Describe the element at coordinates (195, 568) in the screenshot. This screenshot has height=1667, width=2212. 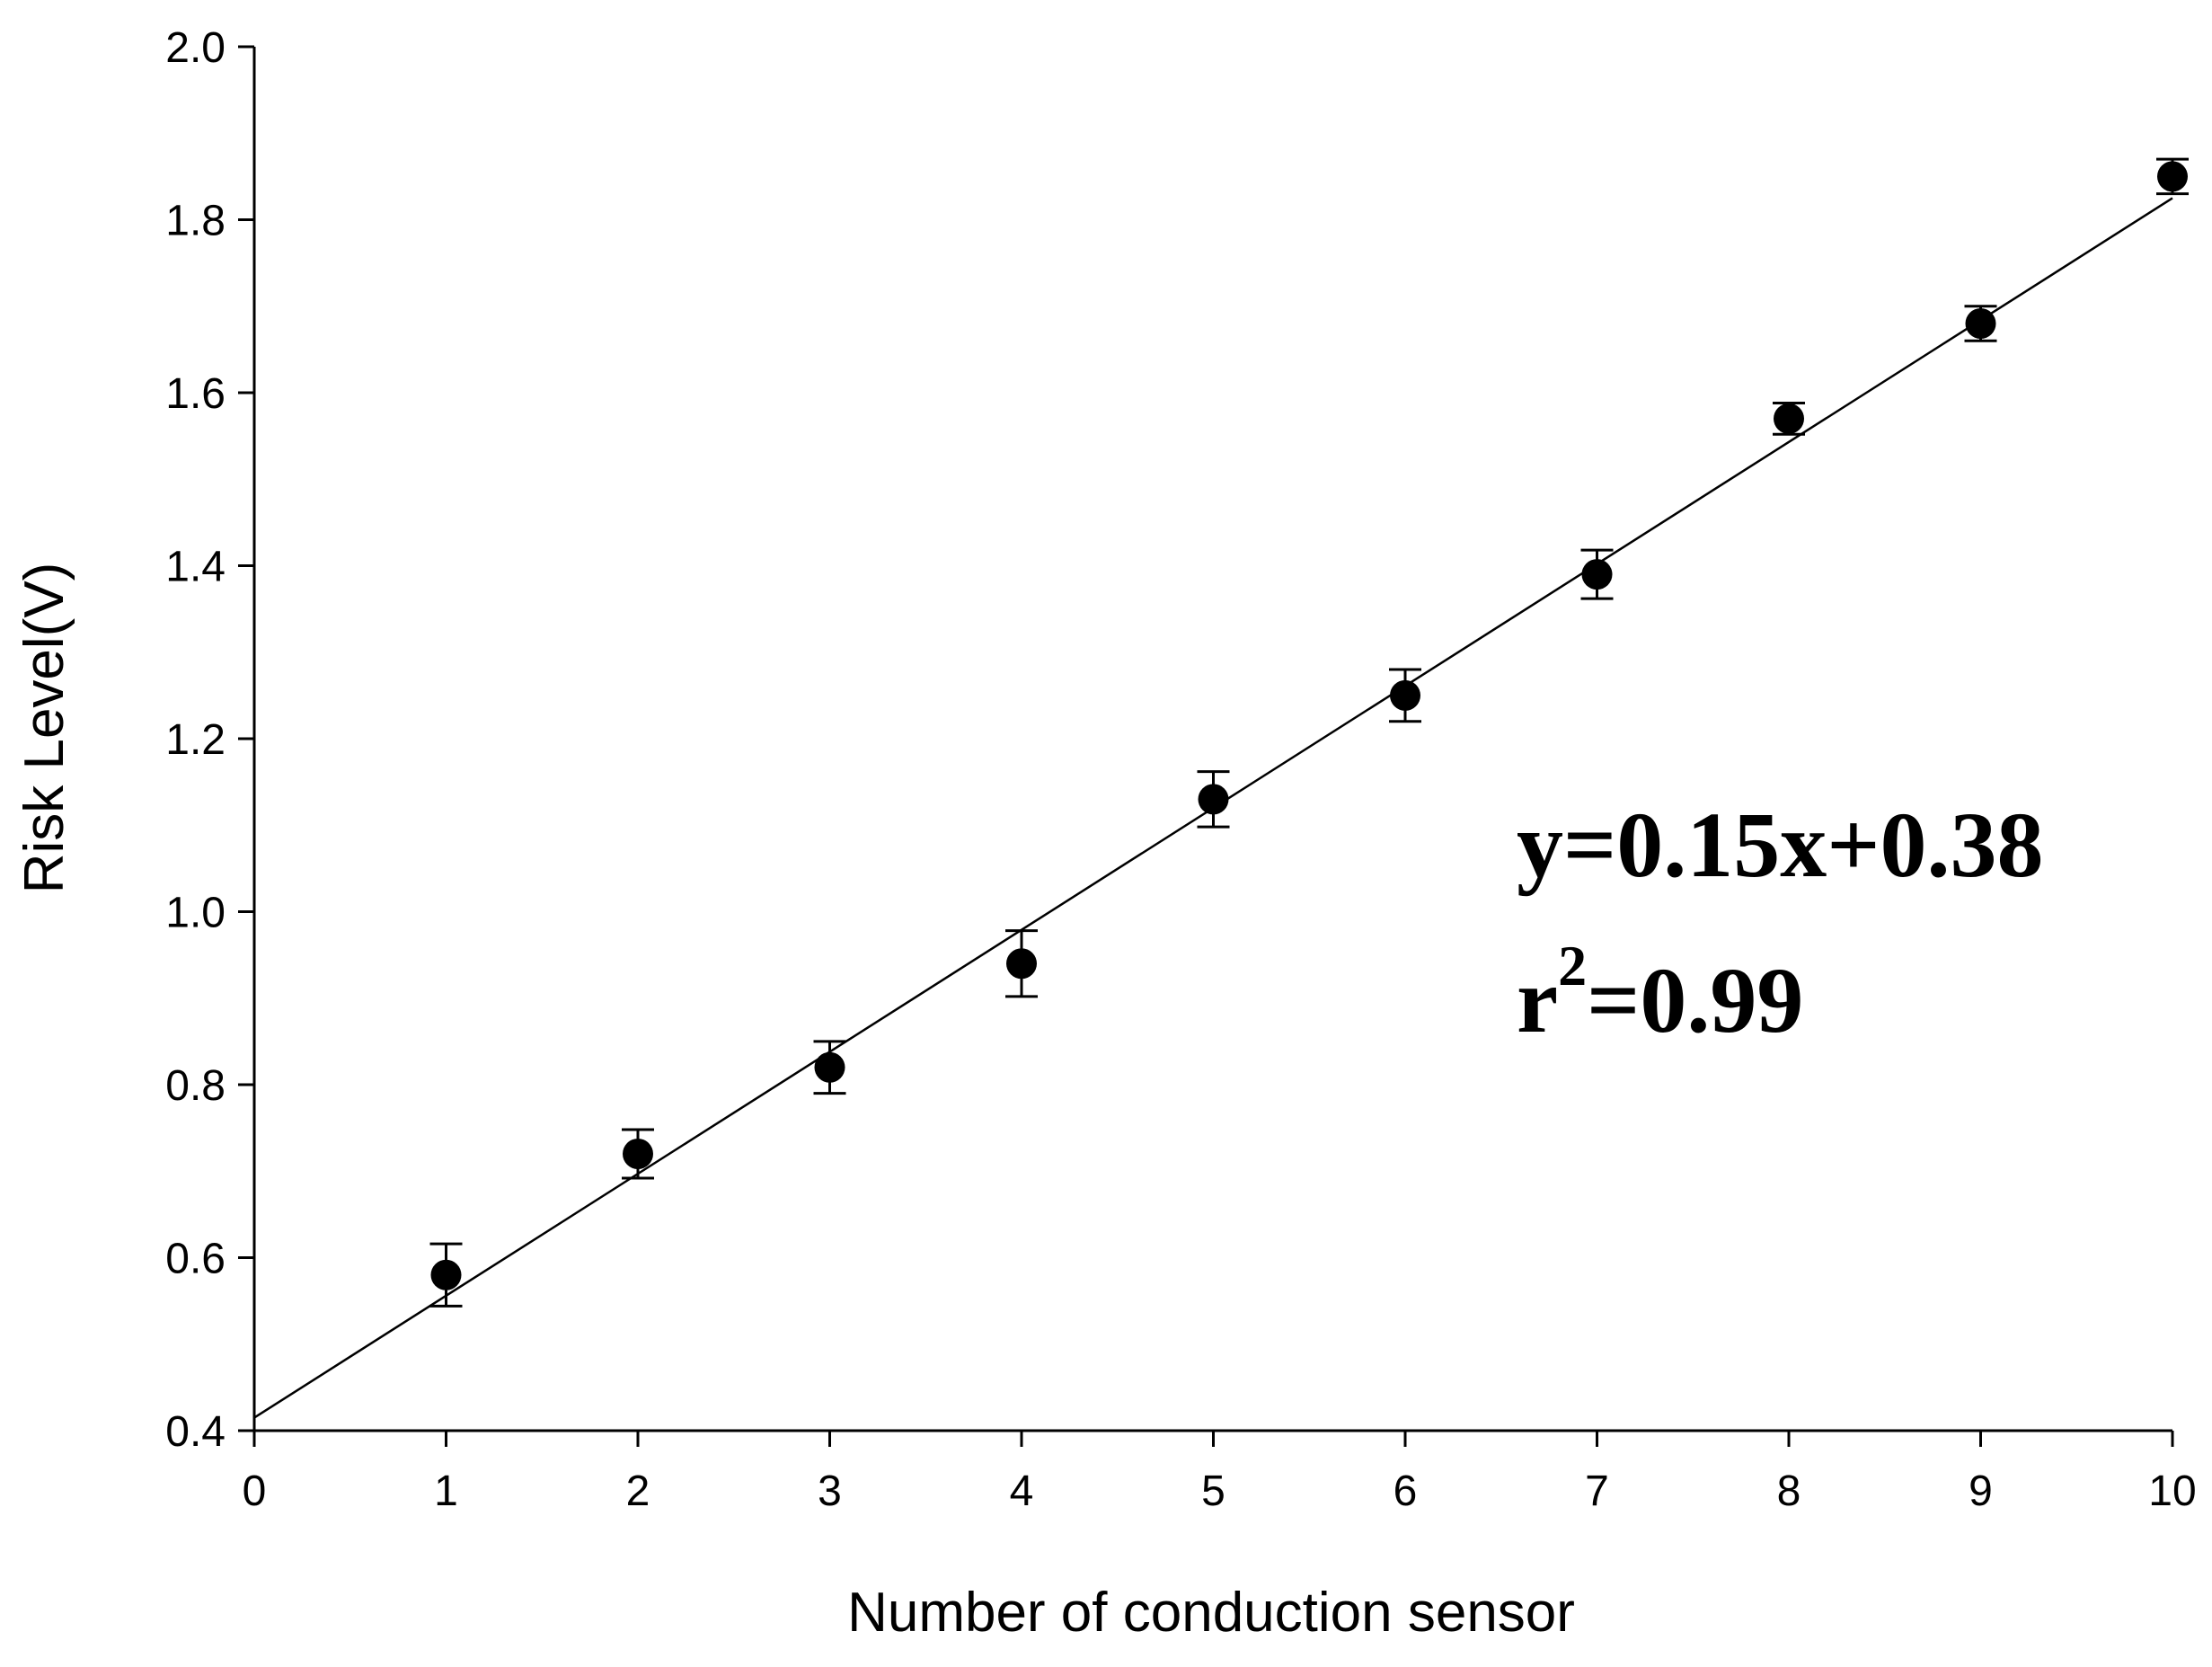
I see `y-tick-label: 1.4` at that location.